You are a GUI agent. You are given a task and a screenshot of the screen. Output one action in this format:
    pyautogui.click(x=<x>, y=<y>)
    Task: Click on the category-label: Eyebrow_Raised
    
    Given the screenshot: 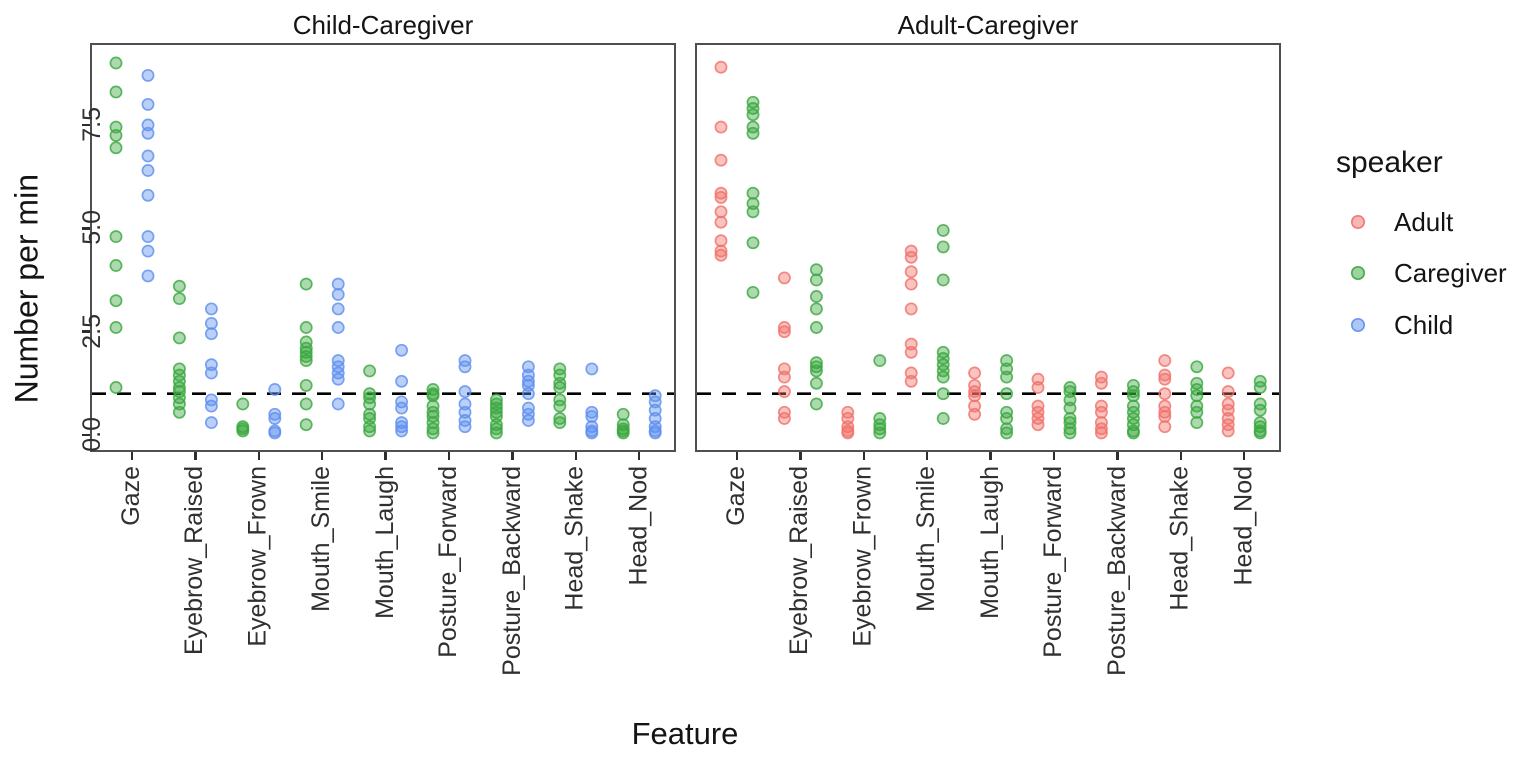 What is the action you would take?
    pyautogui.click(x=799, y=560)
    